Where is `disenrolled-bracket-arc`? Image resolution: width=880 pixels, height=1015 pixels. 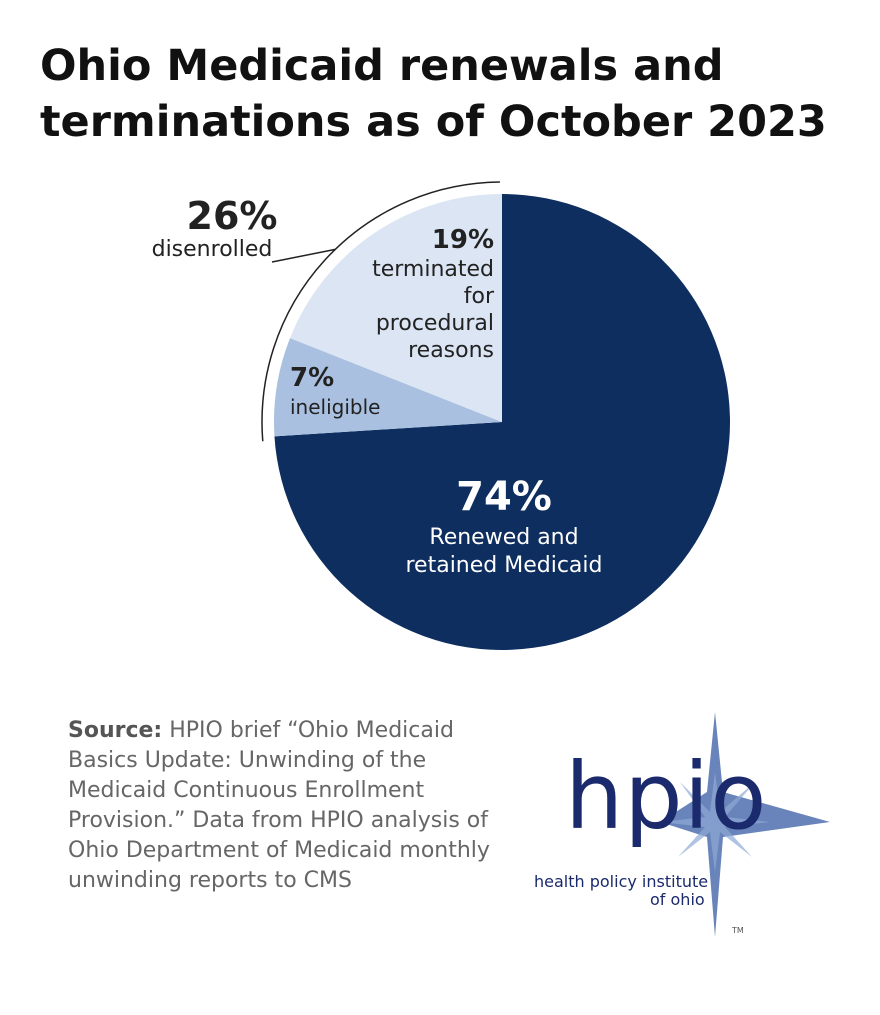 disenrolled-bracket-arc is located at coordinates (380, 311).